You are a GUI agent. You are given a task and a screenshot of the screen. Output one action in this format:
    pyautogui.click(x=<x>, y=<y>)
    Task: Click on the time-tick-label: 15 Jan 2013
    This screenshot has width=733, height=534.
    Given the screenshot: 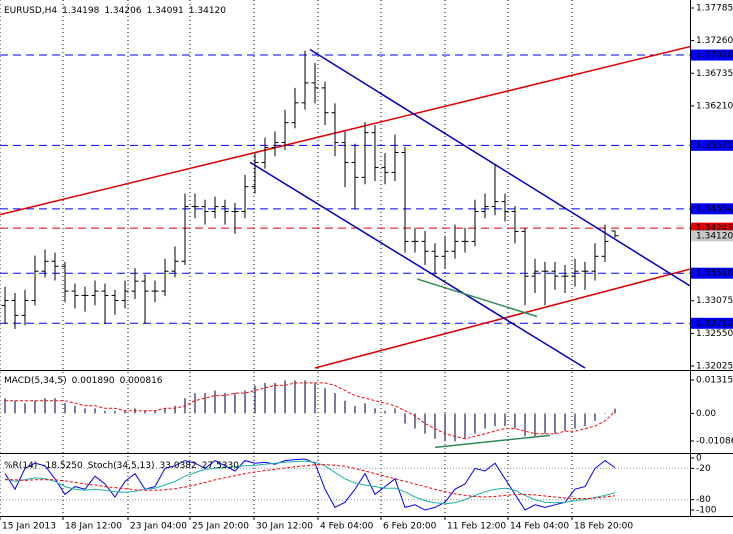 What is the action you would take?
    pyautogui.click(x=29, y=527)
    